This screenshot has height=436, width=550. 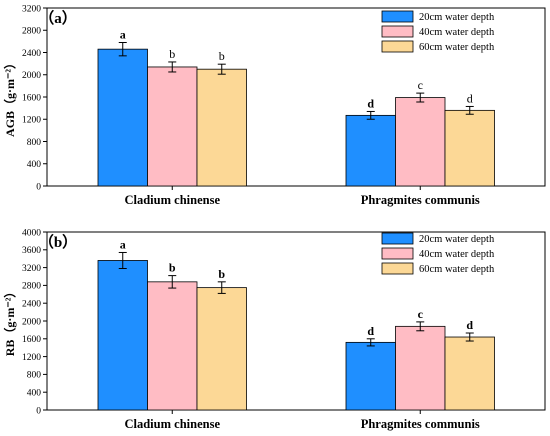 I want to click on panel-label: （b）, so click(x=58, y=242).